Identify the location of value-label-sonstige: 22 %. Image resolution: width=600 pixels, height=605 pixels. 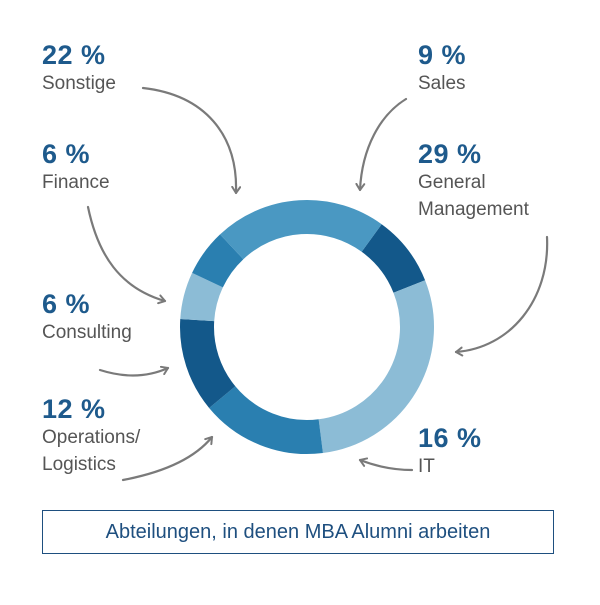
(74, 55).